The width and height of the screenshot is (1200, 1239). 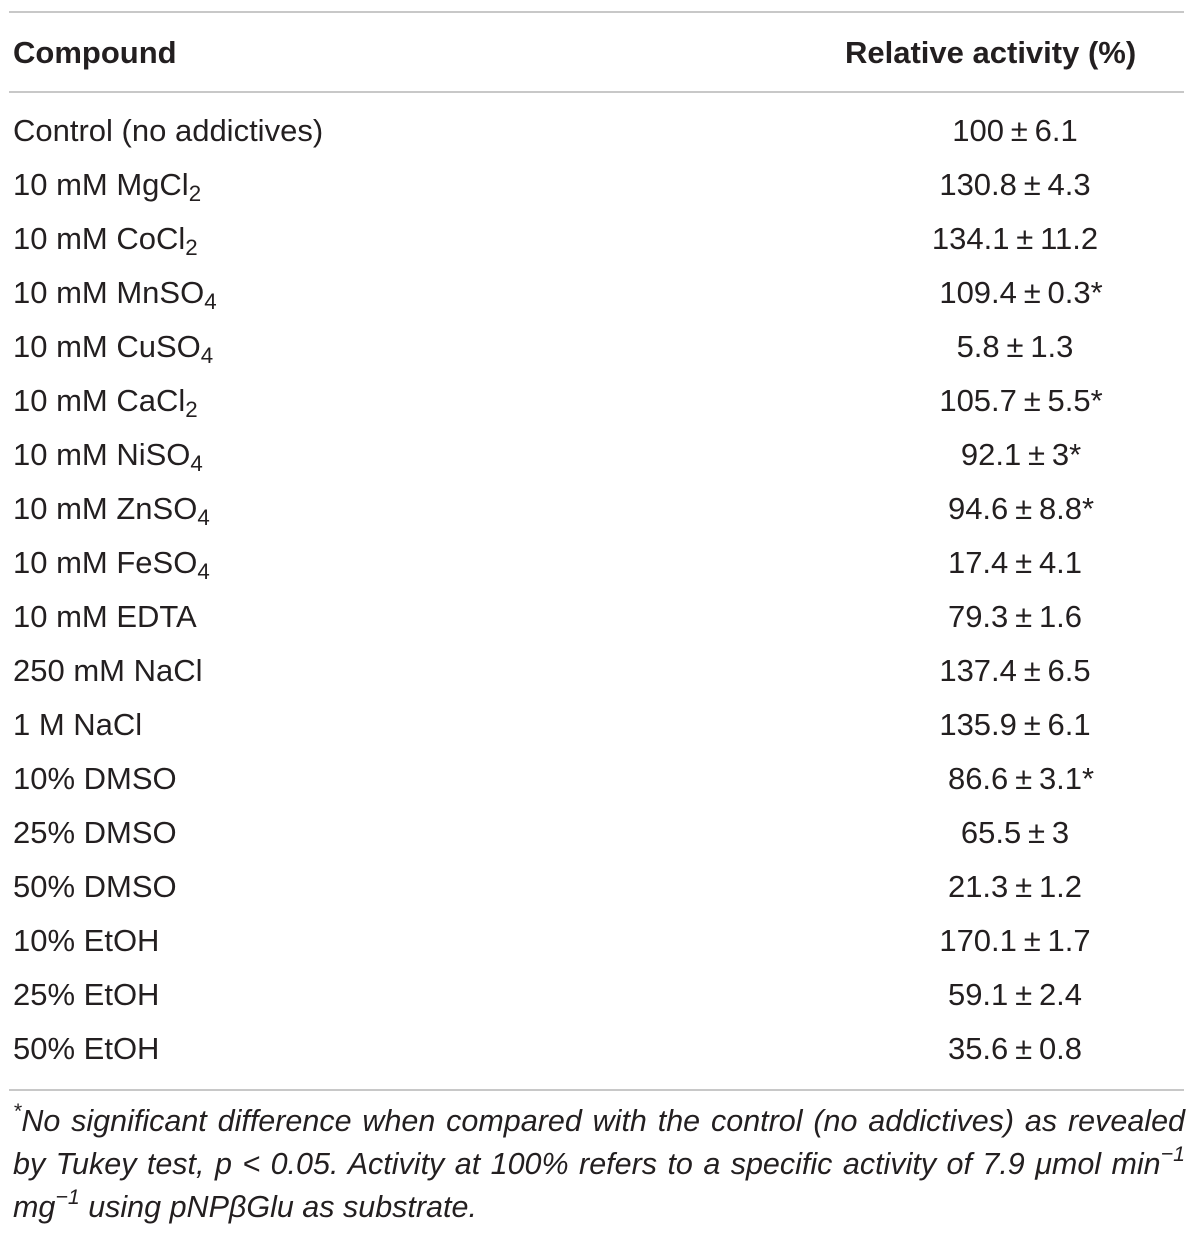 I want to click on activity-value: 100 ±6.1, so click(x=1014, y=131).